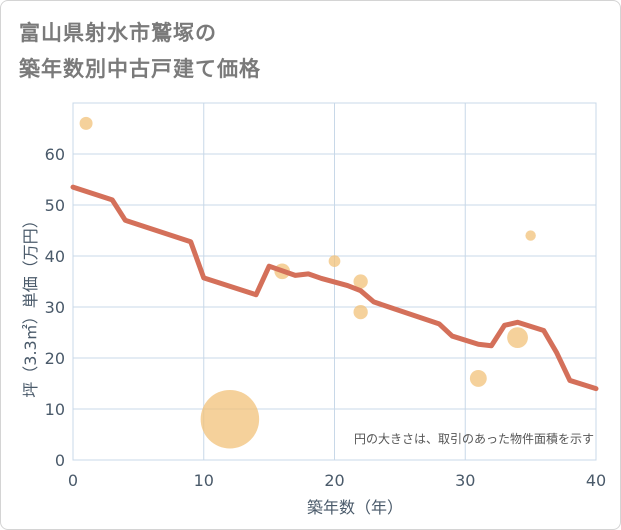  I want to click on x-tick-label: 20, so click(334, 480).